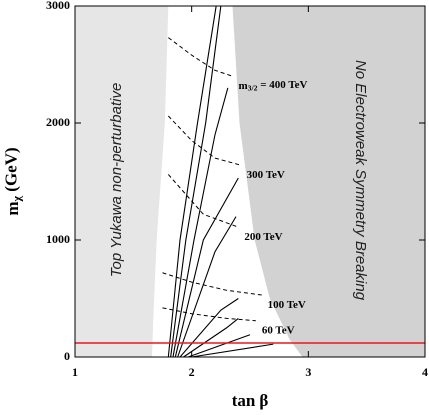 This screenshot has width=429, height=415. What do you see at coordinates (192, 372) in the screenshot?
I see `x-tick-label: 2` at bounding box center [192, 372].